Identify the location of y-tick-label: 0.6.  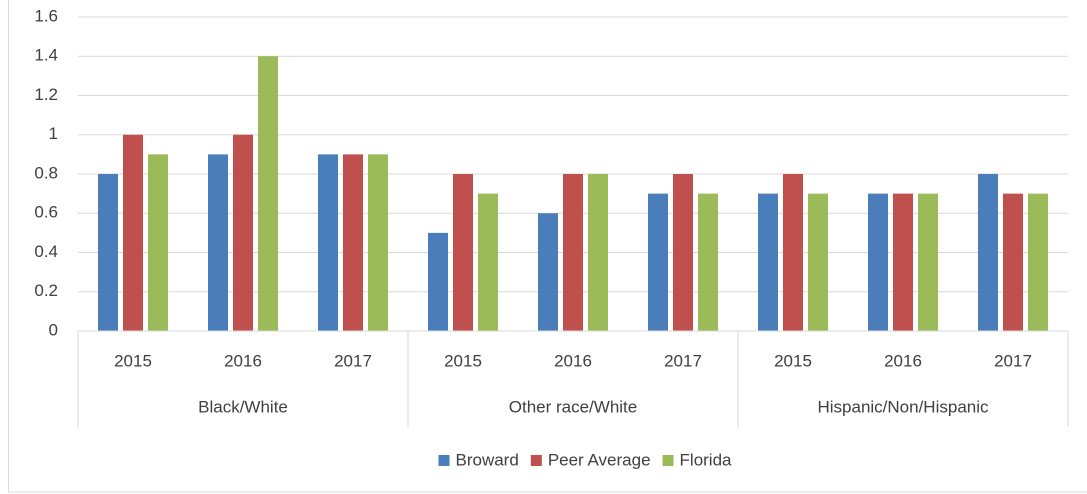
(46, 212).